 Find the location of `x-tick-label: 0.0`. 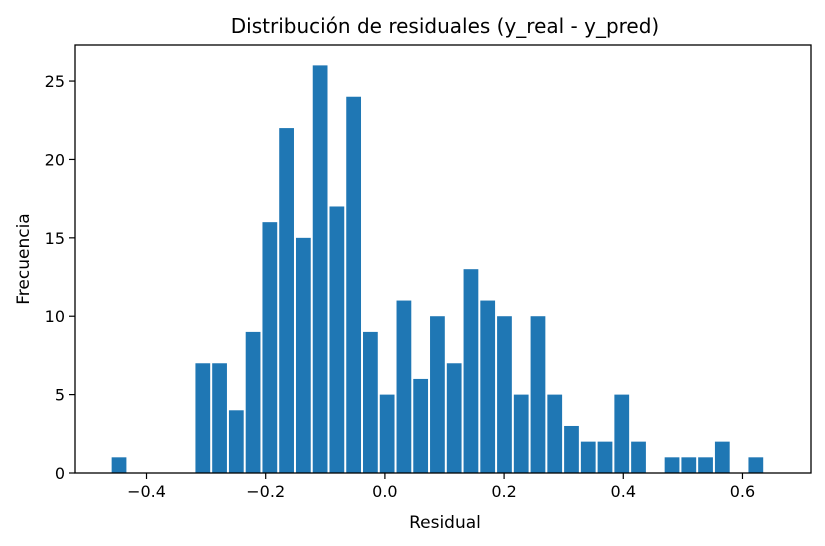

x-tick-label: 0.0 is located at coordinates (384, 491).